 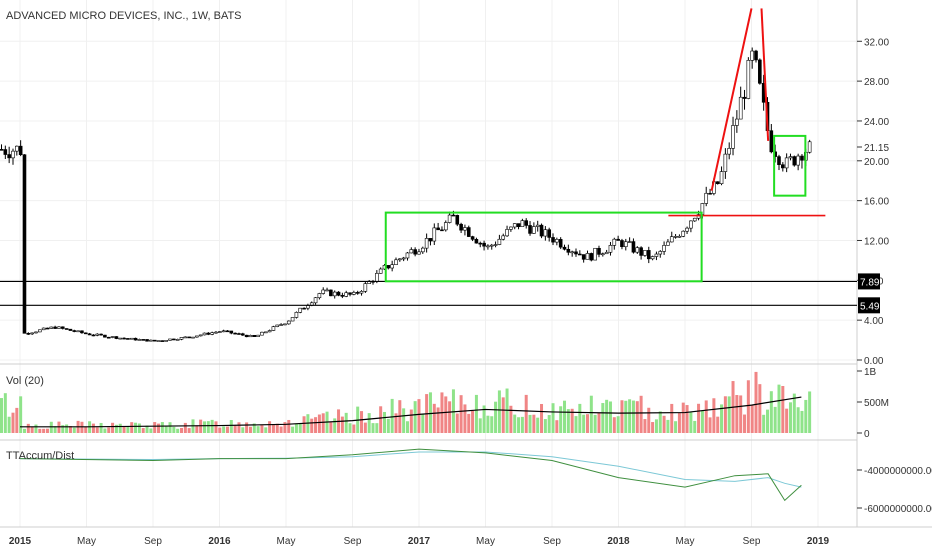 I want to click on time-tick-label: 2019, so click(x=818, y=541).